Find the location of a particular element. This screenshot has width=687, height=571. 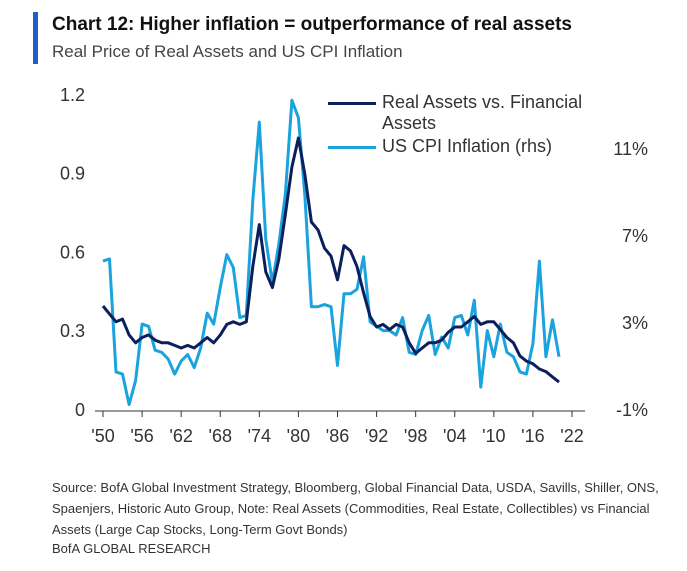

legend-item: Real Assets vs. Financial Assets is located at coordinates (463, 113).